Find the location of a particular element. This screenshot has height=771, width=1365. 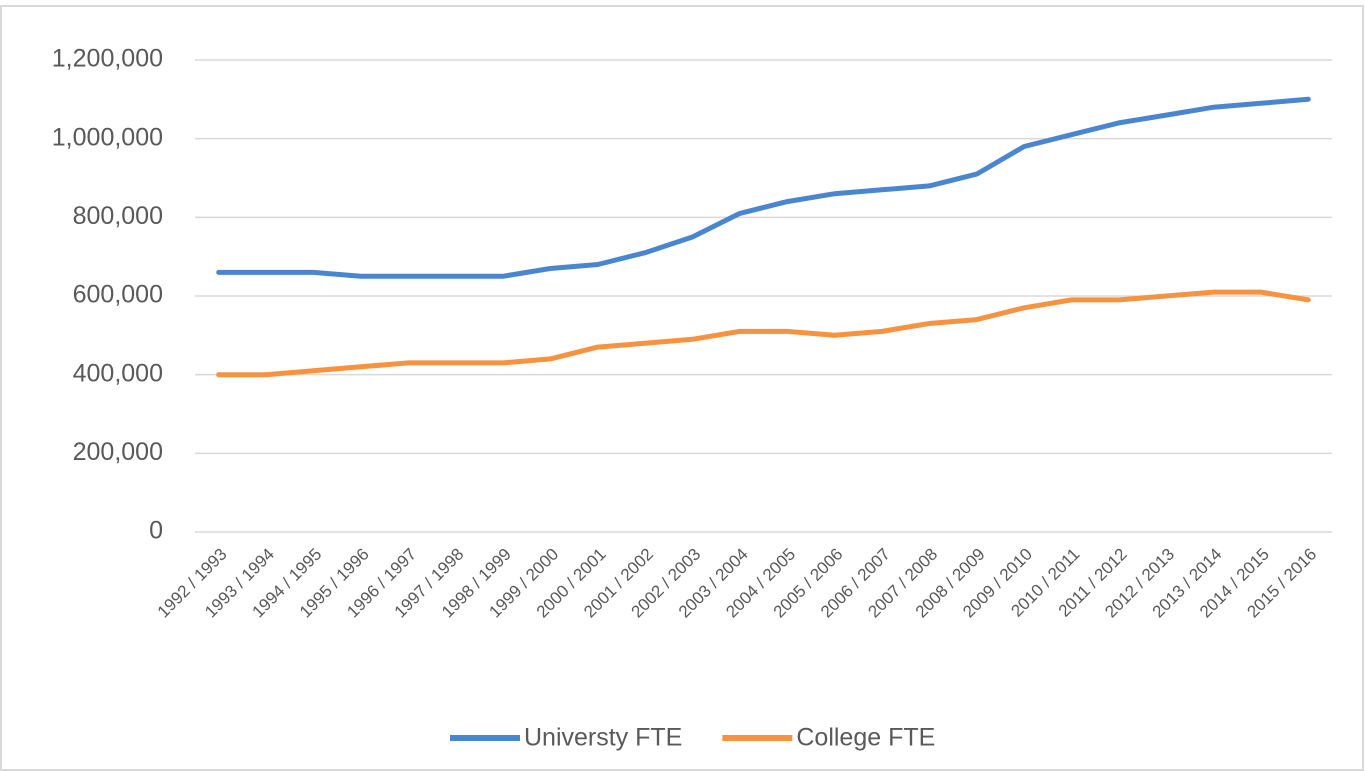

legend-label: College FTE is located at coordinates (865, 738).